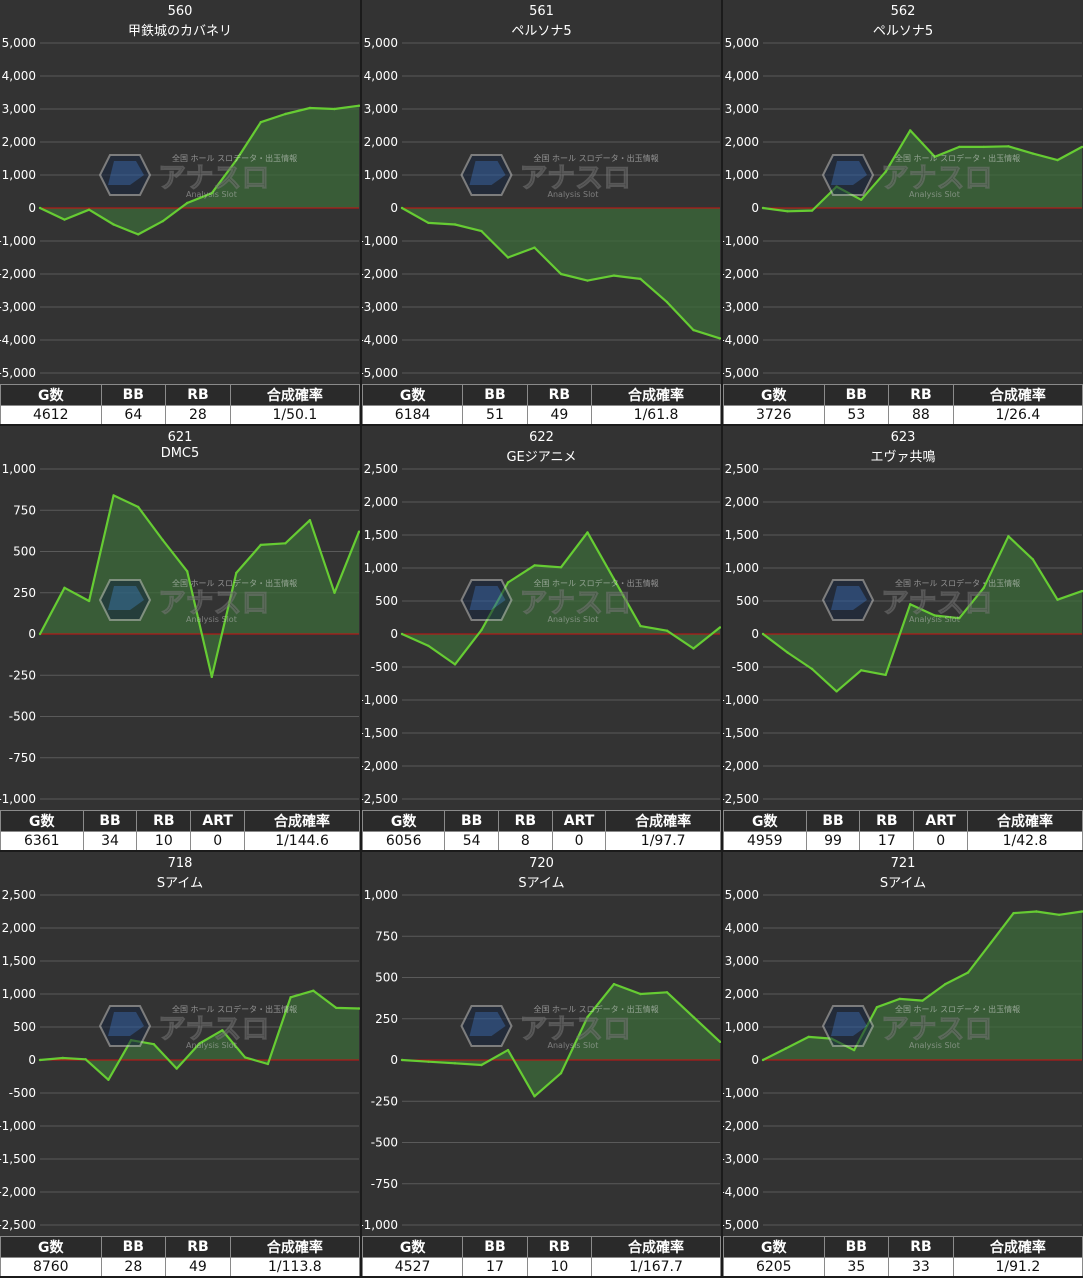 This screenshot has height=1278, width=1083. Describe the element at coordinates (180, 11) in the screenshot. I see `machine-number: 560` at that location.